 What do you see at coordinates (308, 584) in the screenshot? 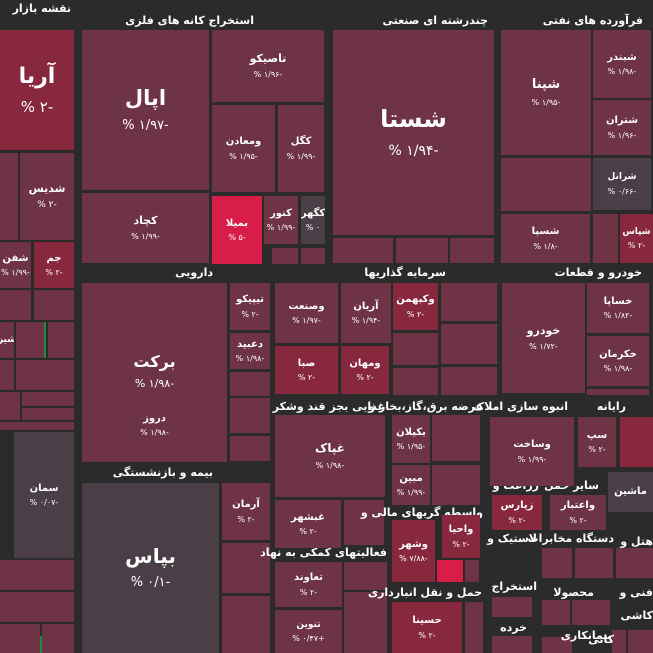
I see `treemap-tile: تعاوند -۲ %` at bounding box center [308, 584].